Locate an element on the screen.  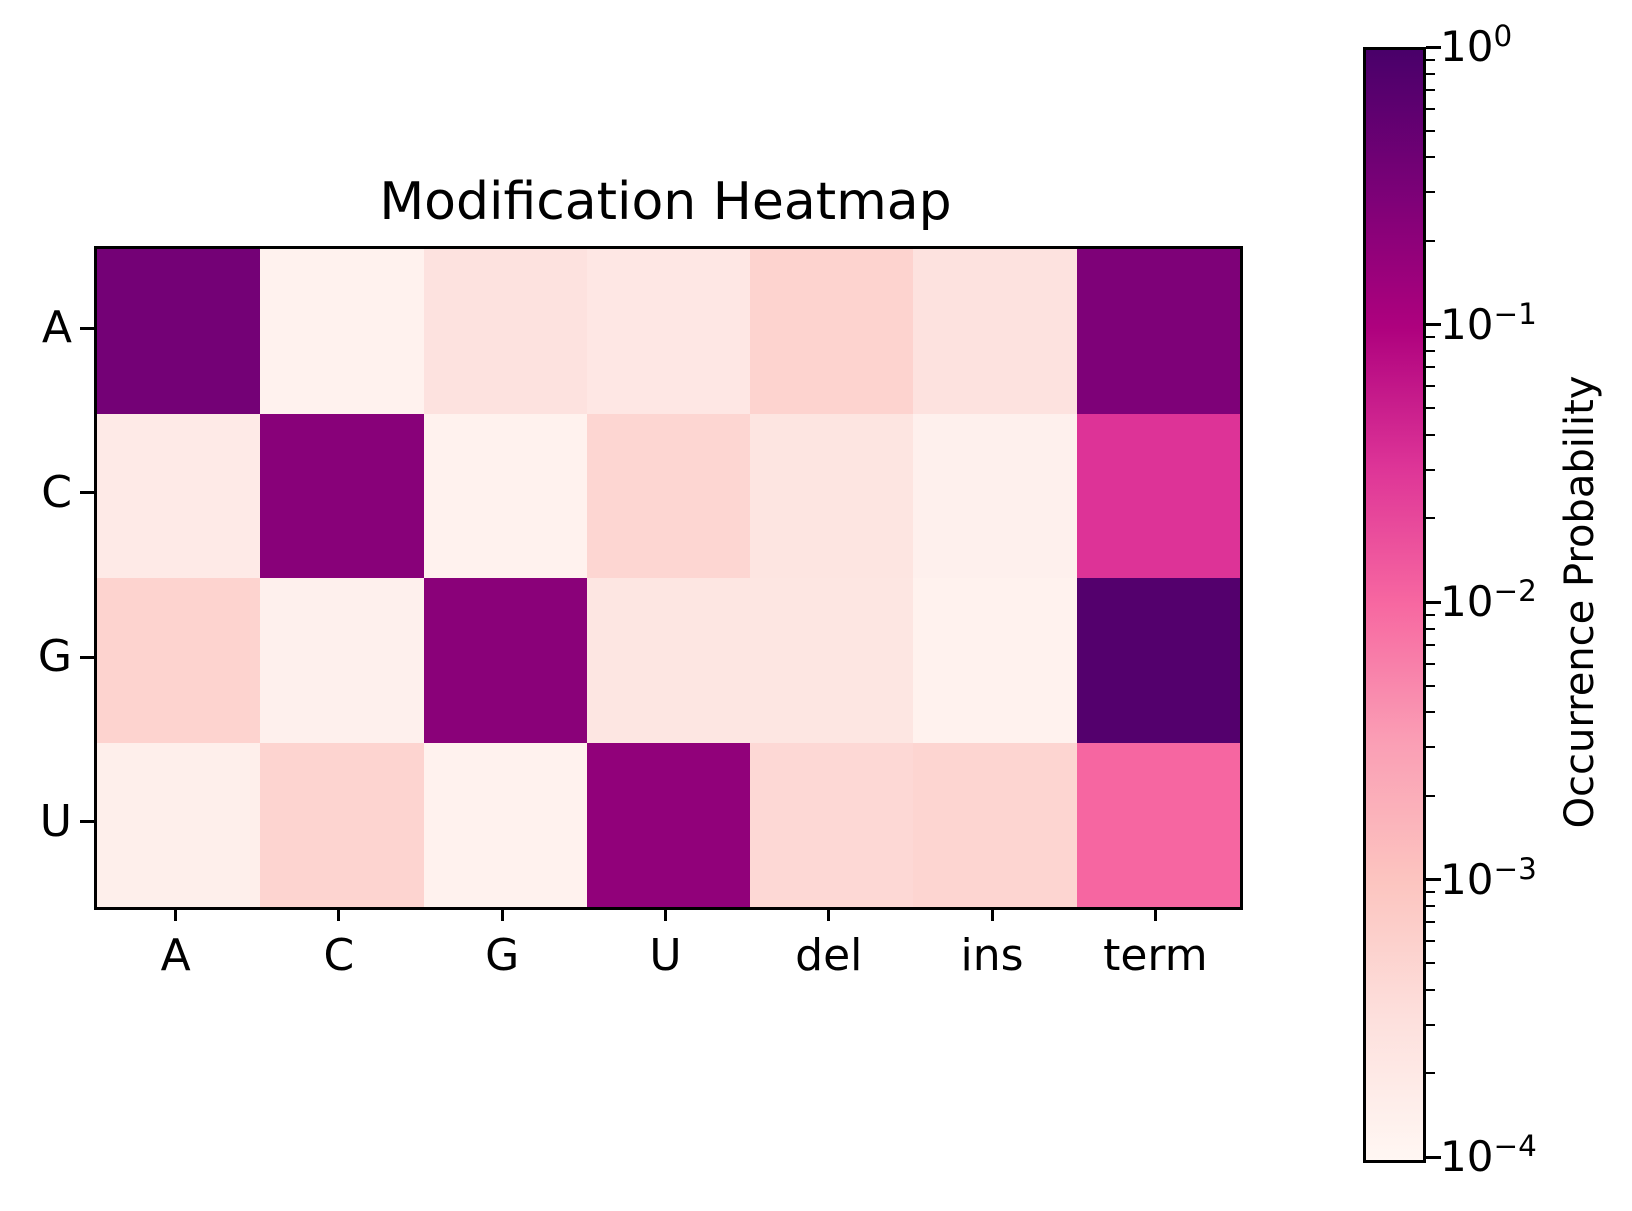
y-tick-label: U is located at coordinates (55, 821).